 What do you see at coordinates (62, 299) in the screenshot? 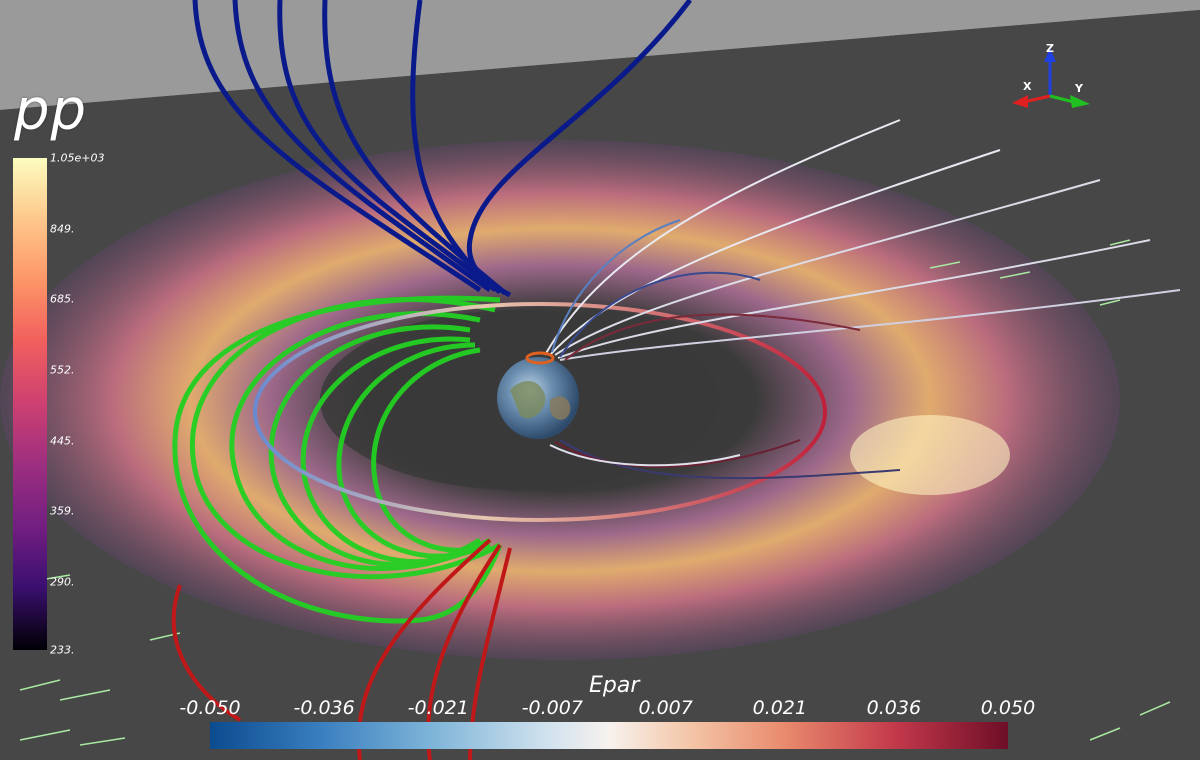
I see `pp-tick-label: 685.` at bounding box center [62, 299].